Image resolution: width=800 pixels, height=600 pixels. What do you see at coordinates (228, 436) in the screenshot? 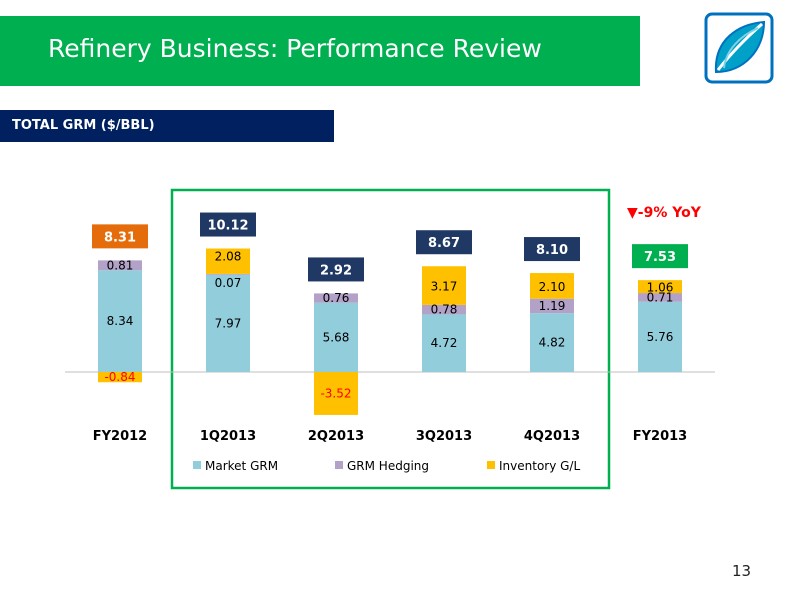
I see `category-label-1q2013: 1Q2013` at bounding box center [228, 436].